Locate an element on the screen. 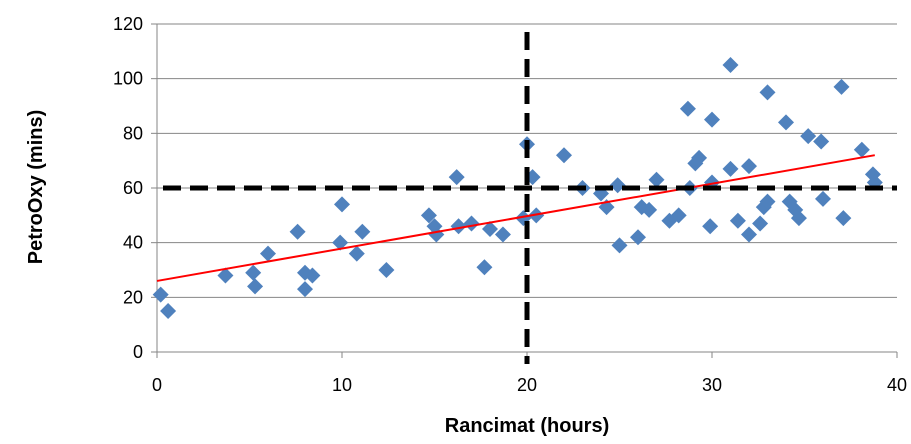  y-tick-label: 20 is located at coordinates (133, 297).